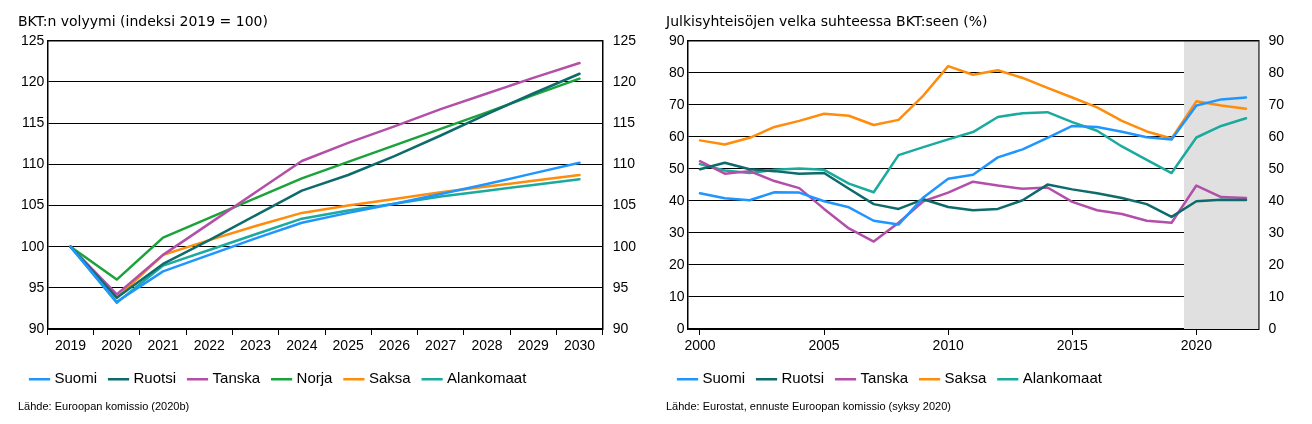  I want to click on y-tick-label: 40, so click(676, 199).